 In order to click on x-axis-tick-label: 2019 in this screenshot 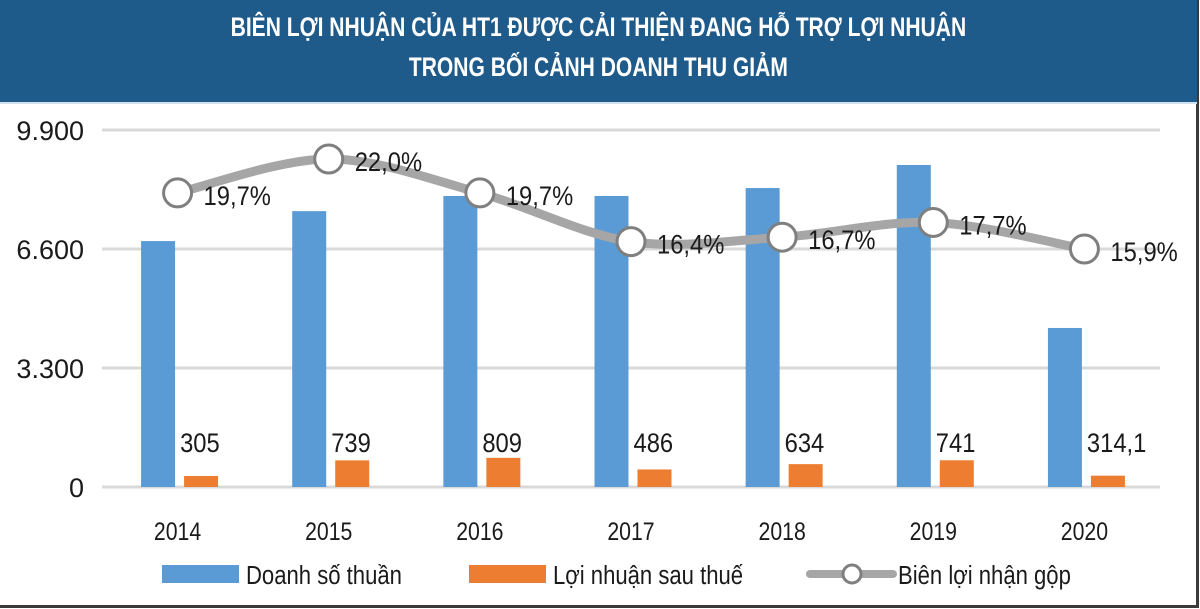, I will do `click(933, 531)`.